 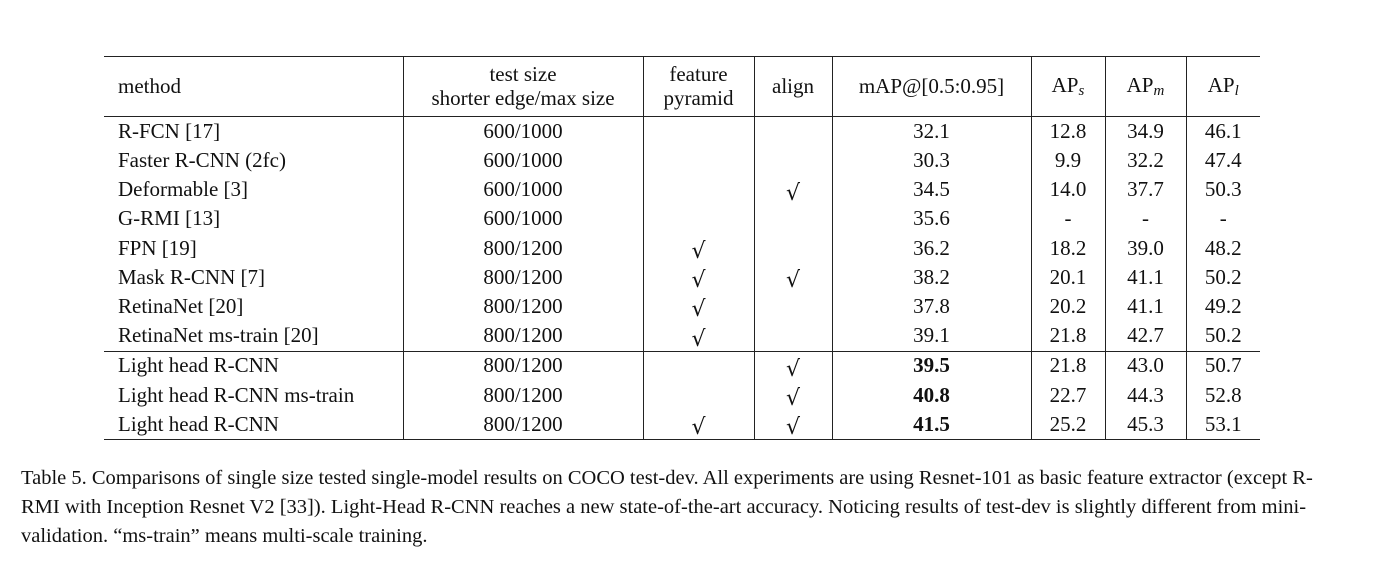 What do you see at coordinates (1223, 218) in the screenshot?
I see `cell-ap-large: -` at bounding box center [1223, 218].